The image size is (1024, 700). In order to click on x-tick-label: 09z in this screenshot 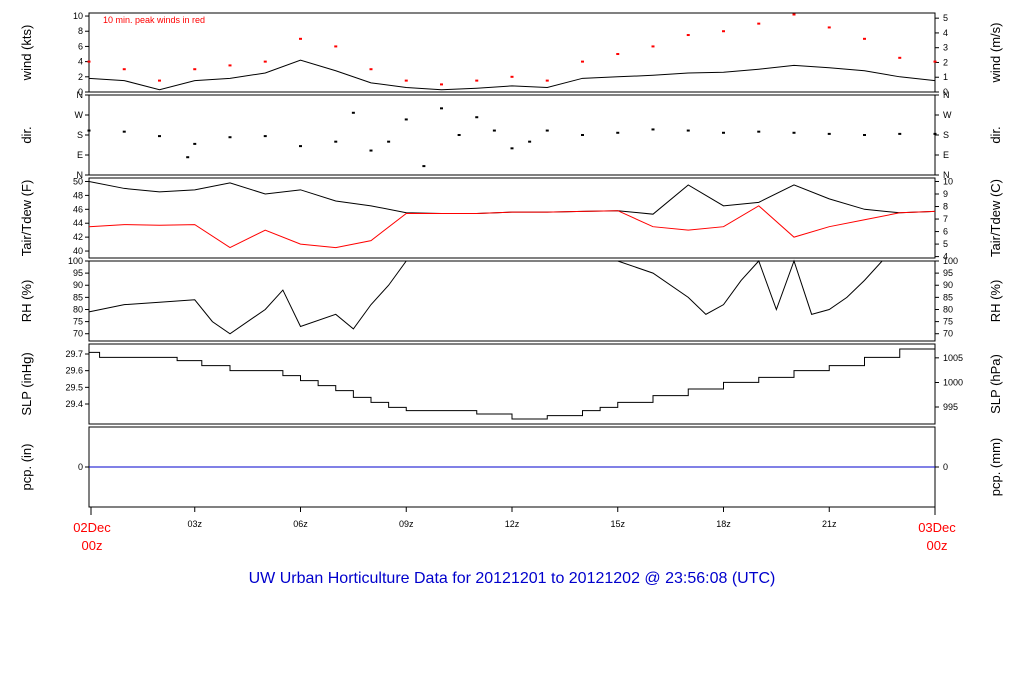, I will do `click(406, 524)`.